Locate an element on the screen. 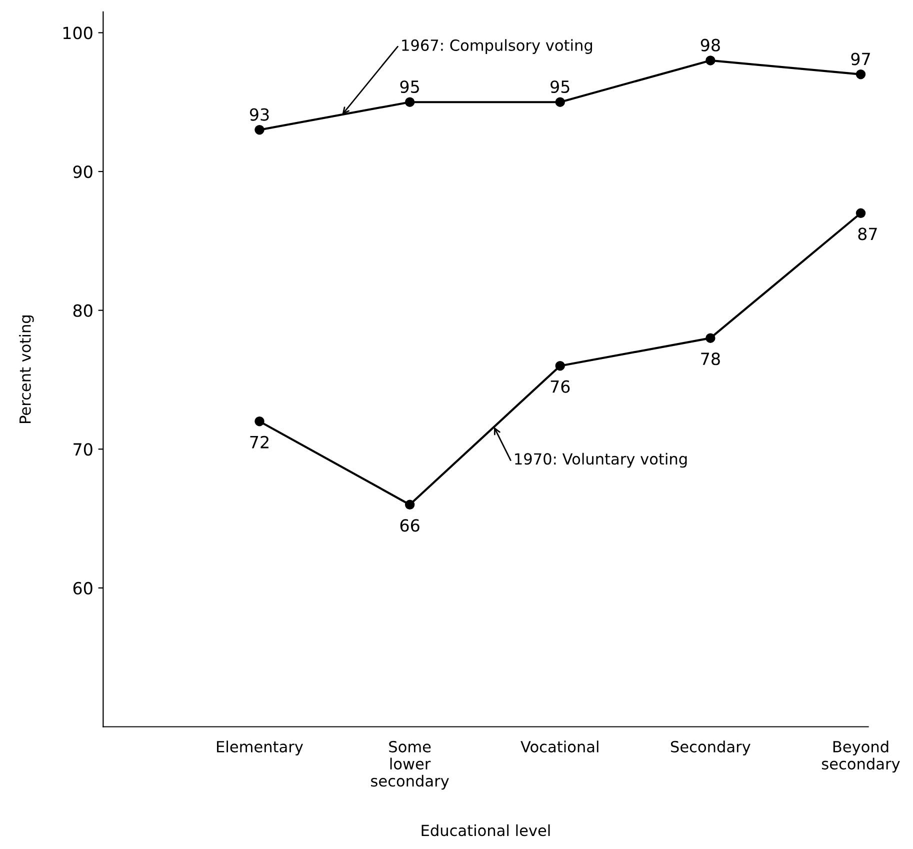  data-label: 72 is located at coordinates (259, 442).